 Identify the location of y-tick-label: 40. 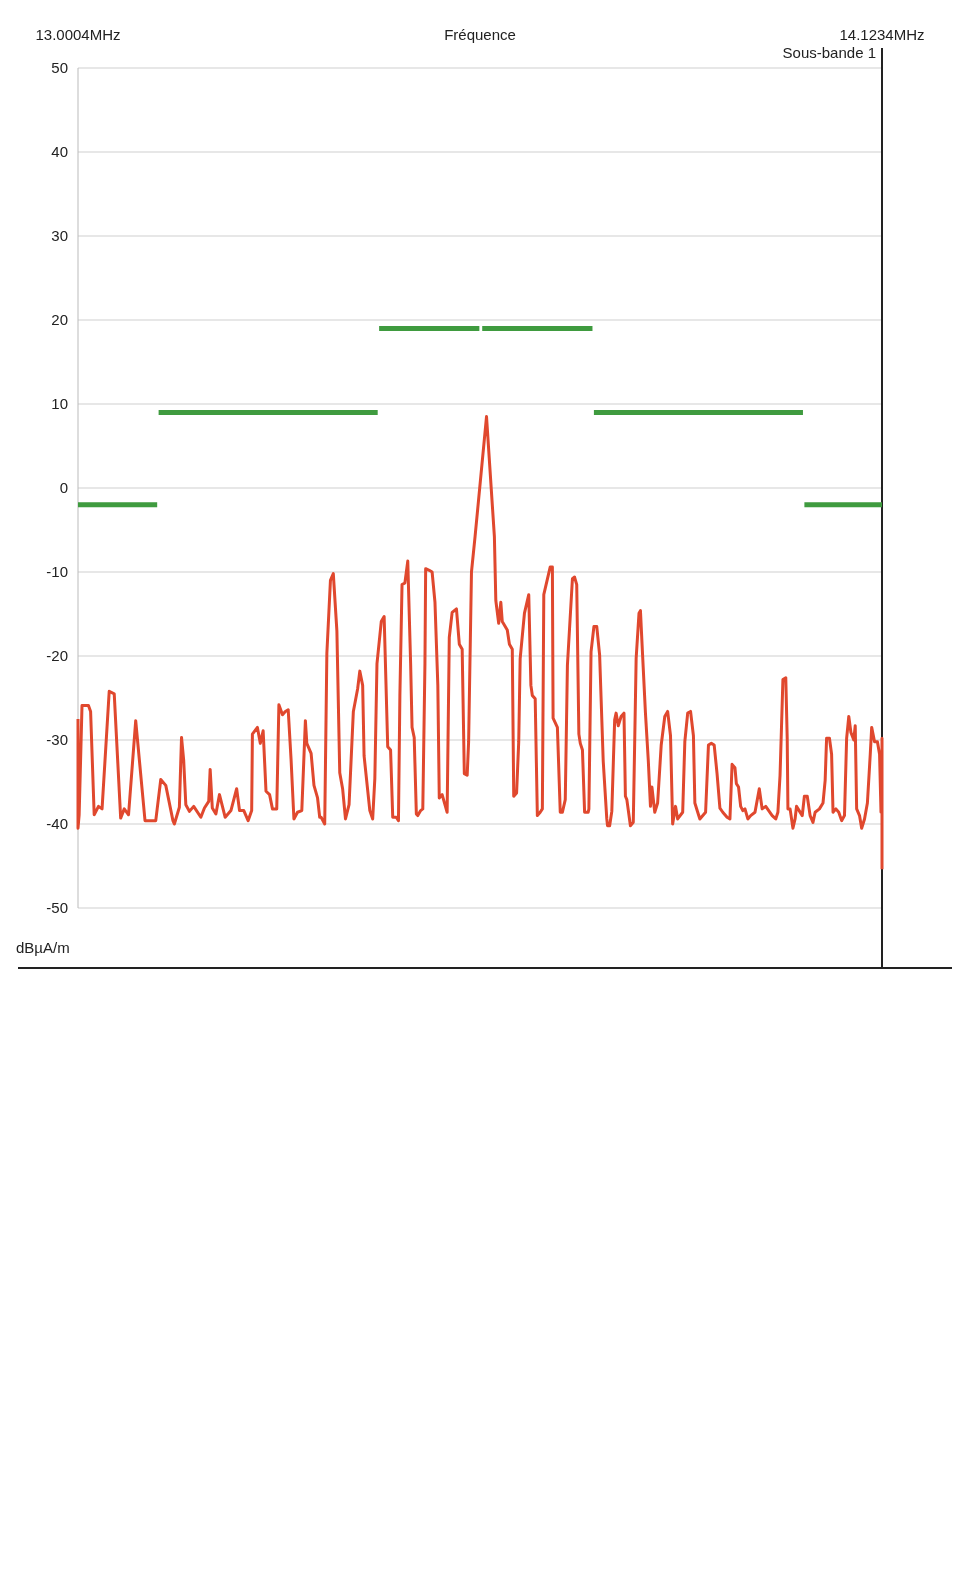
(59, 152).